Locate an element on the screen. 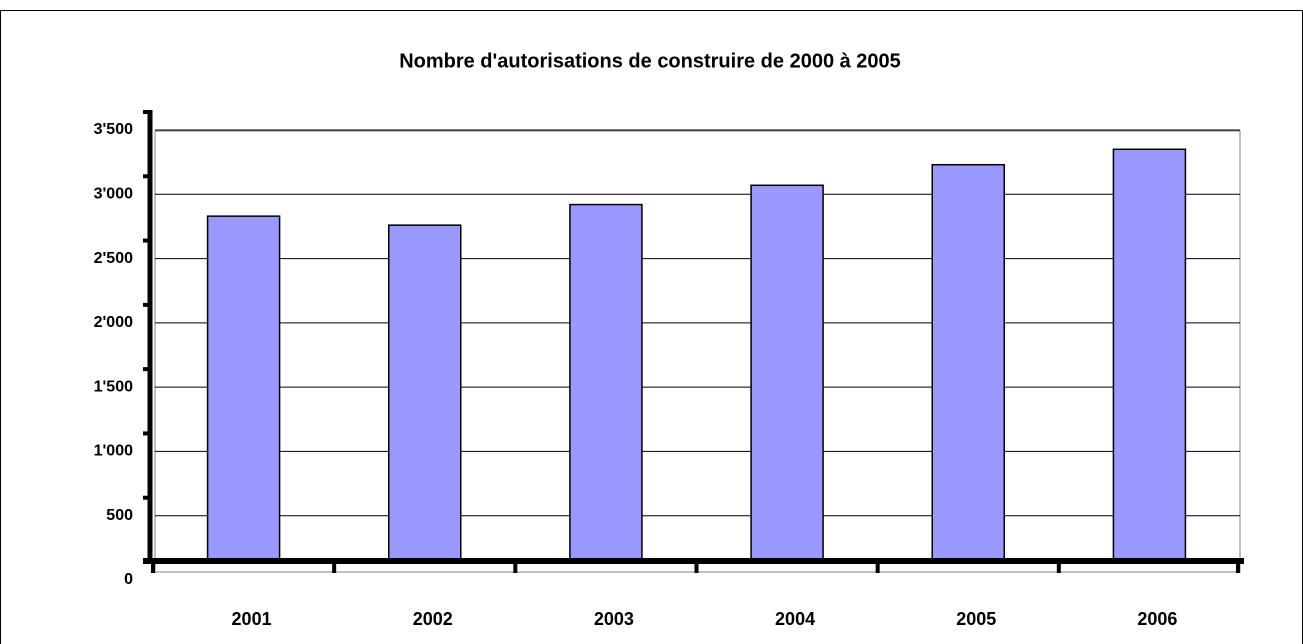 The image size is (1303, 644). y-tick-label: 3'500 is located at coordinates (114, 129).